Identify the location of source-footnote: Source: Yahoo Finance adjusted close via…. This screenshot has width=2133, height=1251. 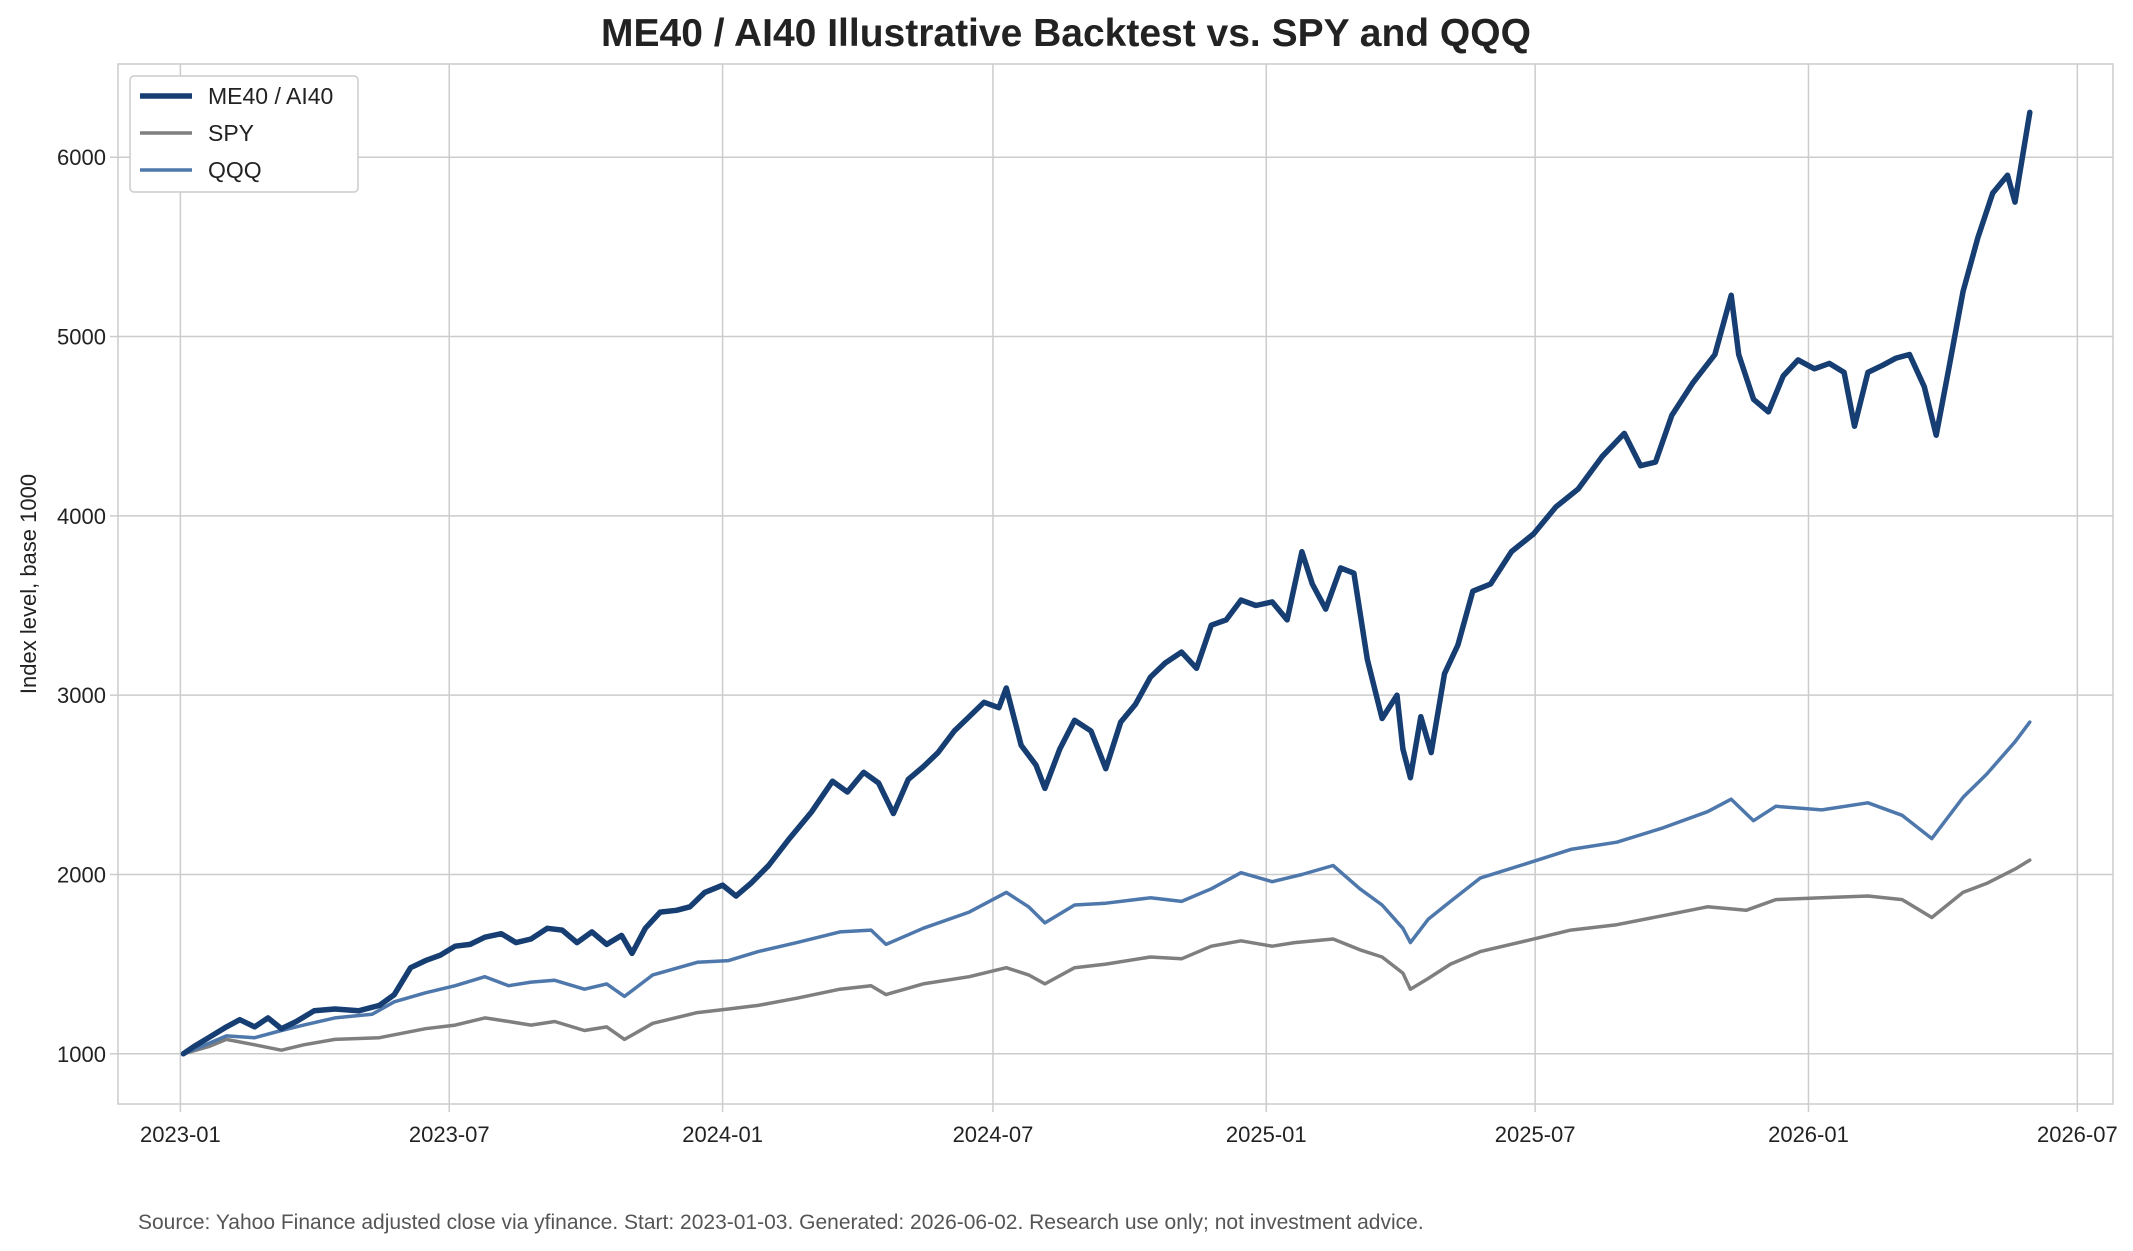
(781, 1222).